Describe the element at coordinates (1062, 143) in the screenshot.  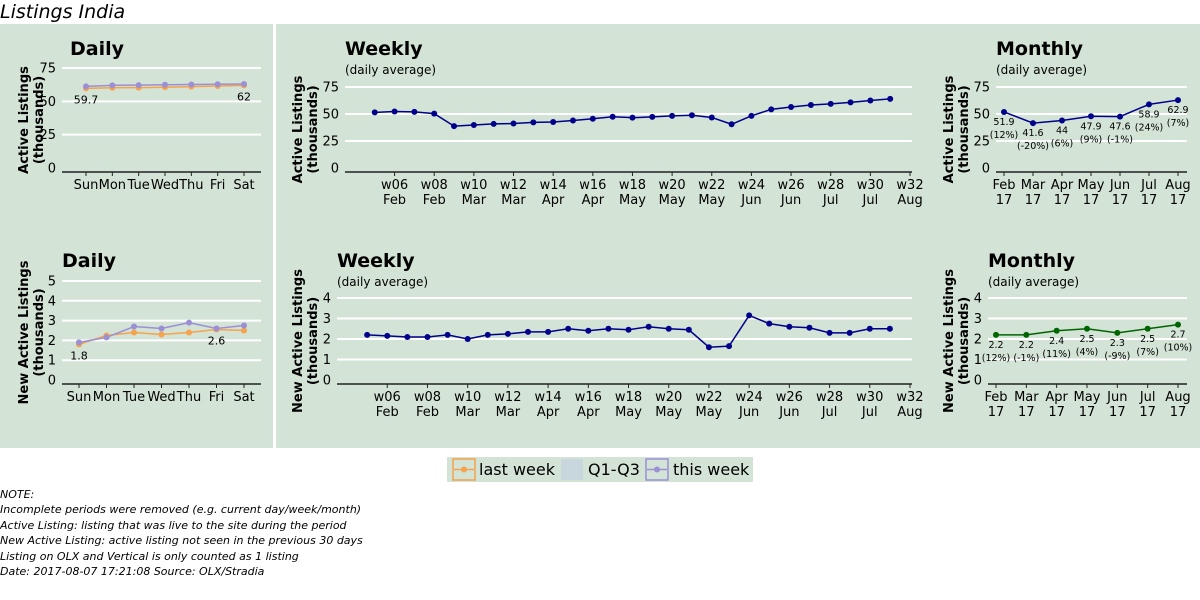
I see `data-label-change: (6%)` at that location.